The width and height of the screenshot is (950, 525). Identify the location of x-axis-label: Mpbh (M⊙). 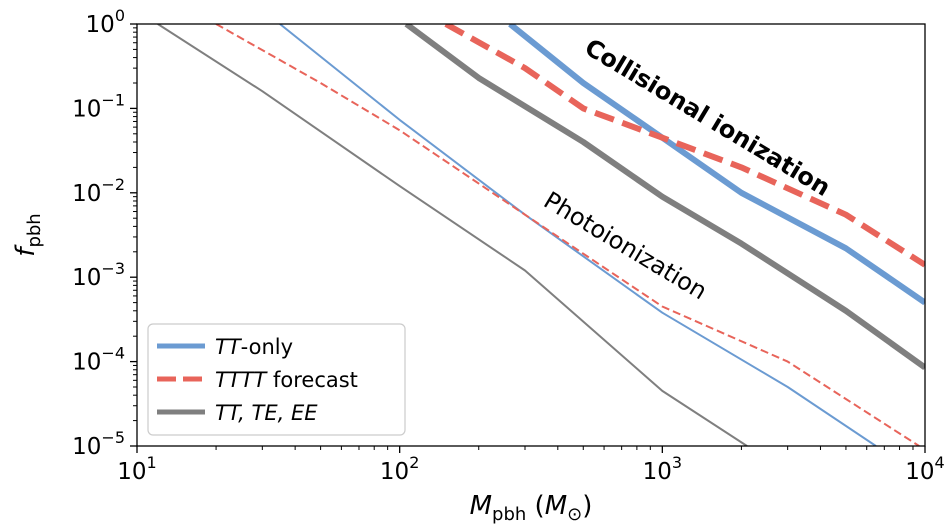
(531, 508).